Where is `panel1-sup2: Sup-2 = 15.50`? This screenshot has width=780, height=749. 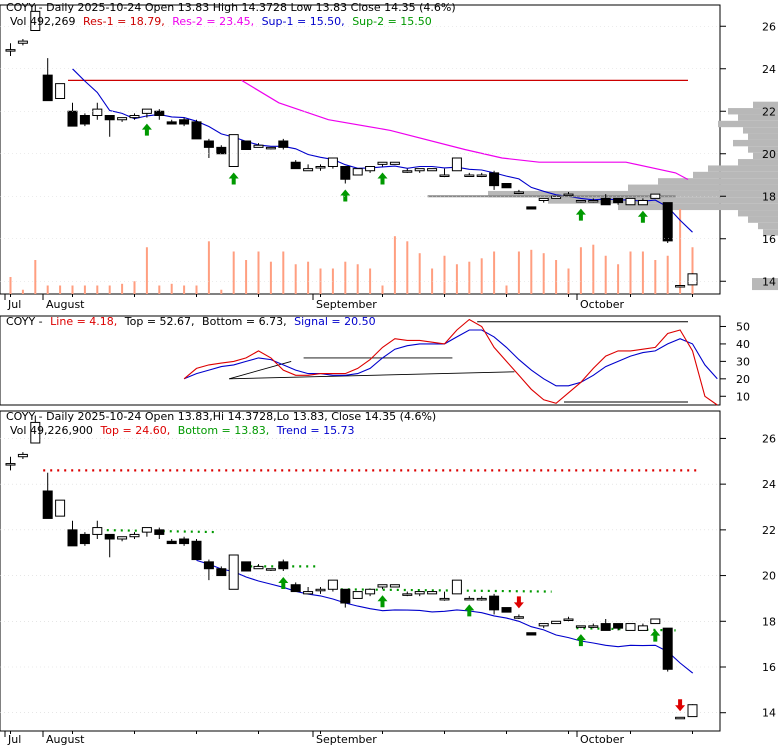 panel1-sup2: Sup-2 = 15.50 is located at coordinates (392, 21).